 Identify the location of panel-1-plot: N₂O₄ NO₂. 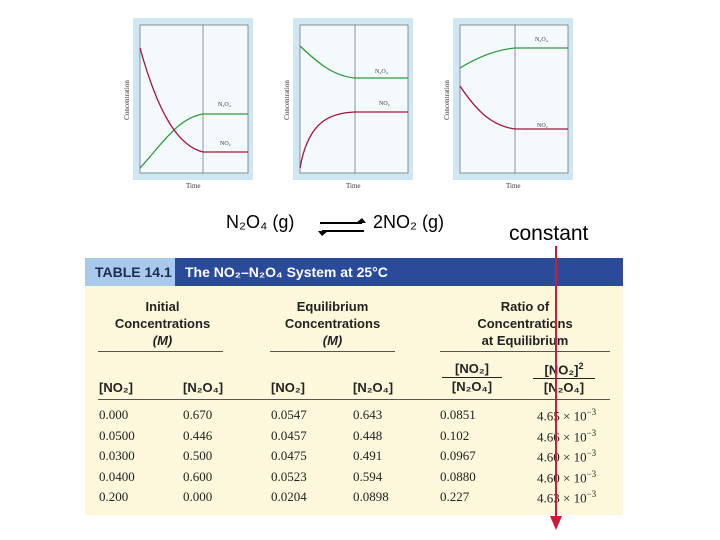
(194, 99).